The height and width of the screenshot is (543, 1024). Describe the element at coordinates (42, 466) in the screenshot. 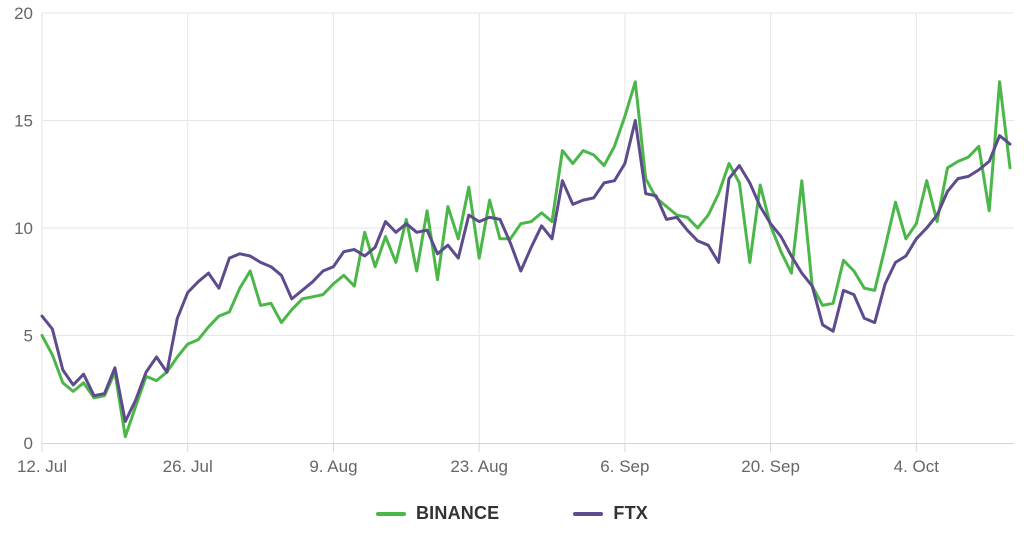

I see `x-axis-label: 12. Jul` at that location.